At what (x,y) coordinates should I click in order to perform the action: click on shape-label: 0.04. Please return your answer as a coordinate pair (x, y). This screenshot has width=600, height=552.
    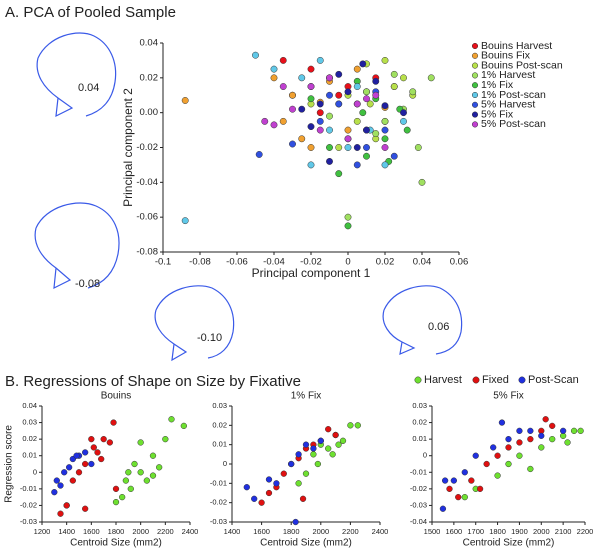
    Looking at the image, I should click on (88, 88).